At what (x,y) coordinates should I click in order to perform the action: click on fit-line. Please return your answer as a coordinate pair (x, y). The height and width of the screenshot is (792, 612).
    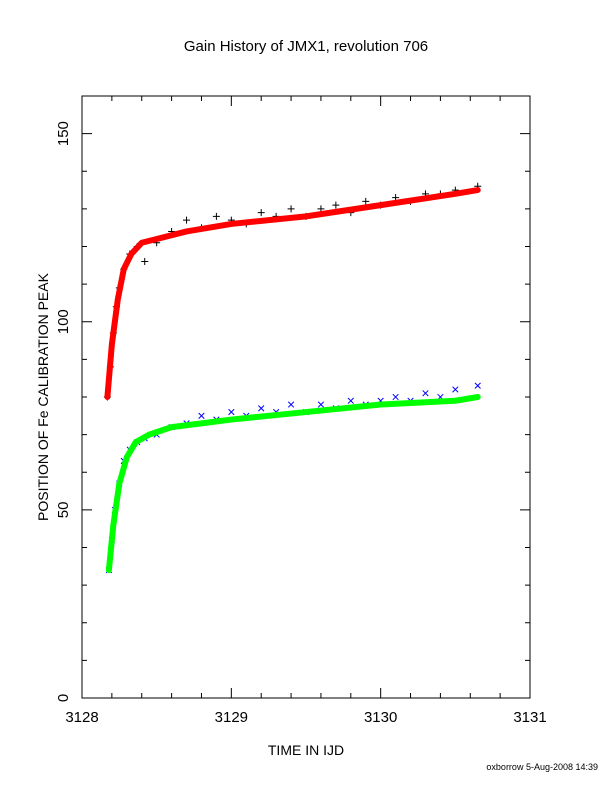
    Looking at the image, I should click on (293, 484).